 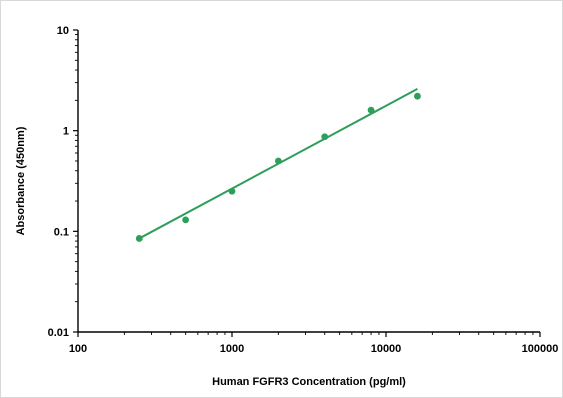 What do you see at coordinates (58, 333) in the screenshot?
I see `y-tick-label: 0.01` at bounding box center [58, 333].